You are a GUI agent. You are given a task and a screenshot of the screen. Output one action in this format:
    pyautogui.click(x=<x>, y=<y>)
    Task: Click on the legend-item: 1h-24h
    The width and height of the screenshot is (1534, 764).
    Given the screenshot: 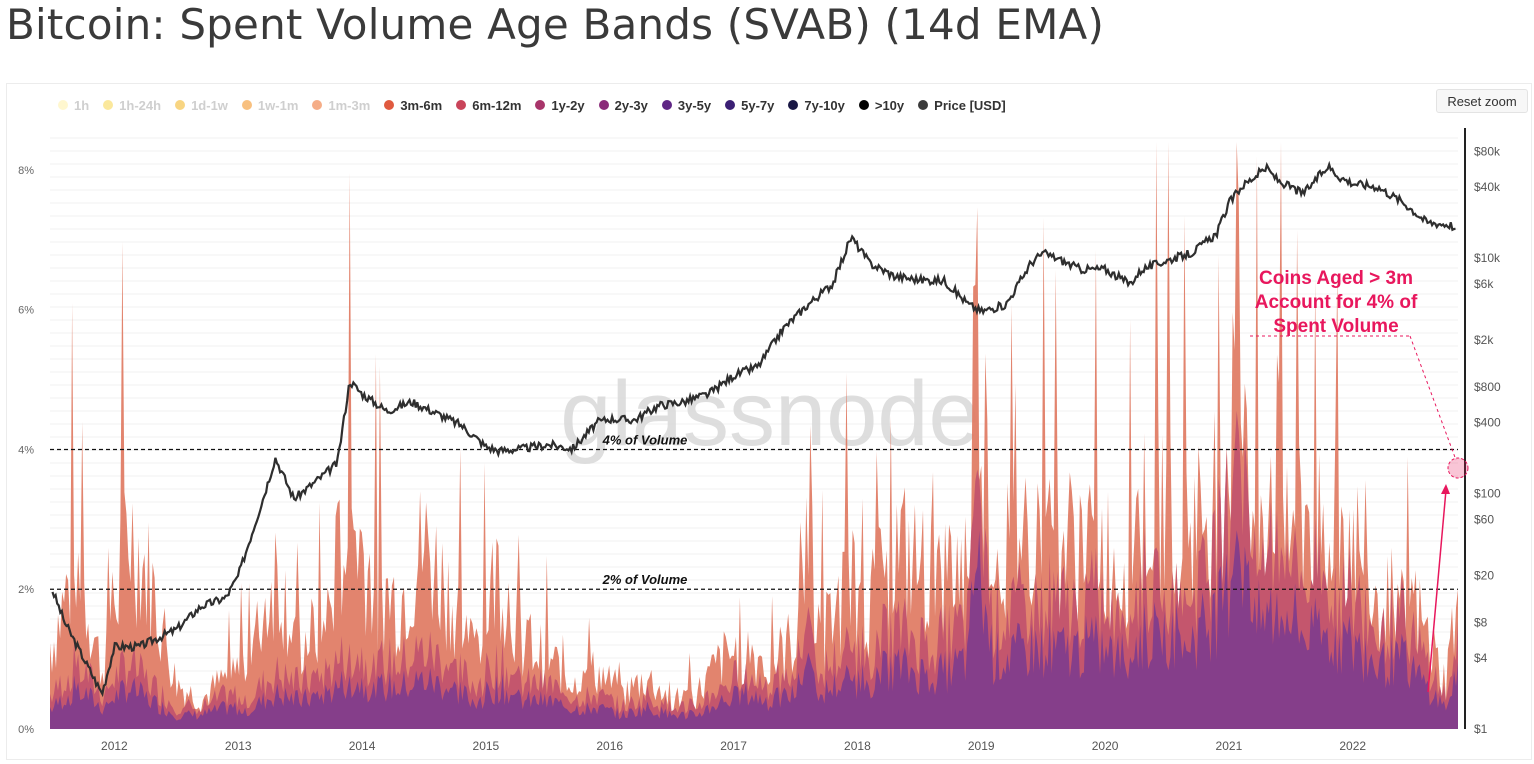 What is the action you would take?
    pyautogui.click(x=132, y=105)
    